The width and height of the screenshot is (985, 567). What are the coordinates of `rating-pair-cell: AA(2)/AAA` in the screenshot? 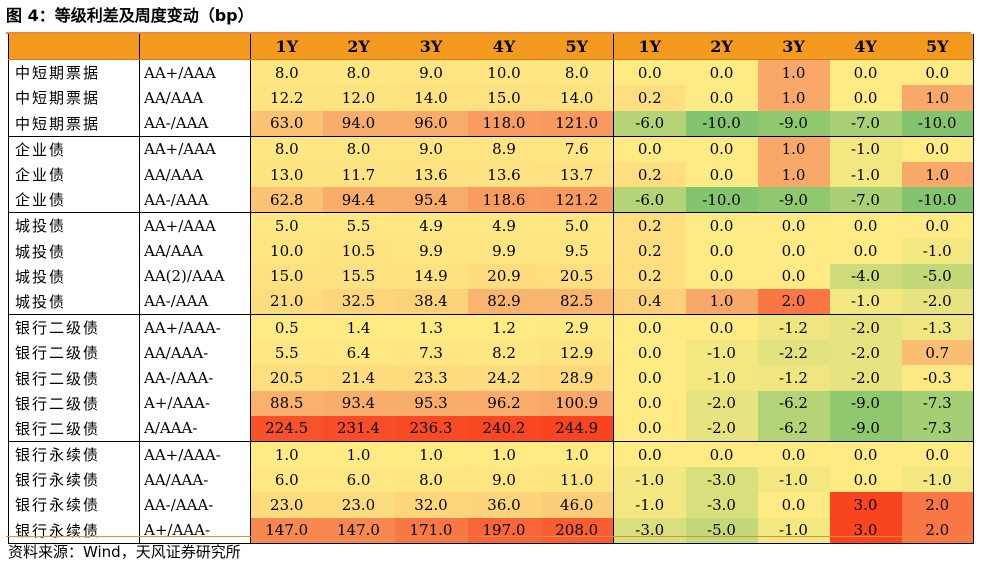 It's located at (195, 276).